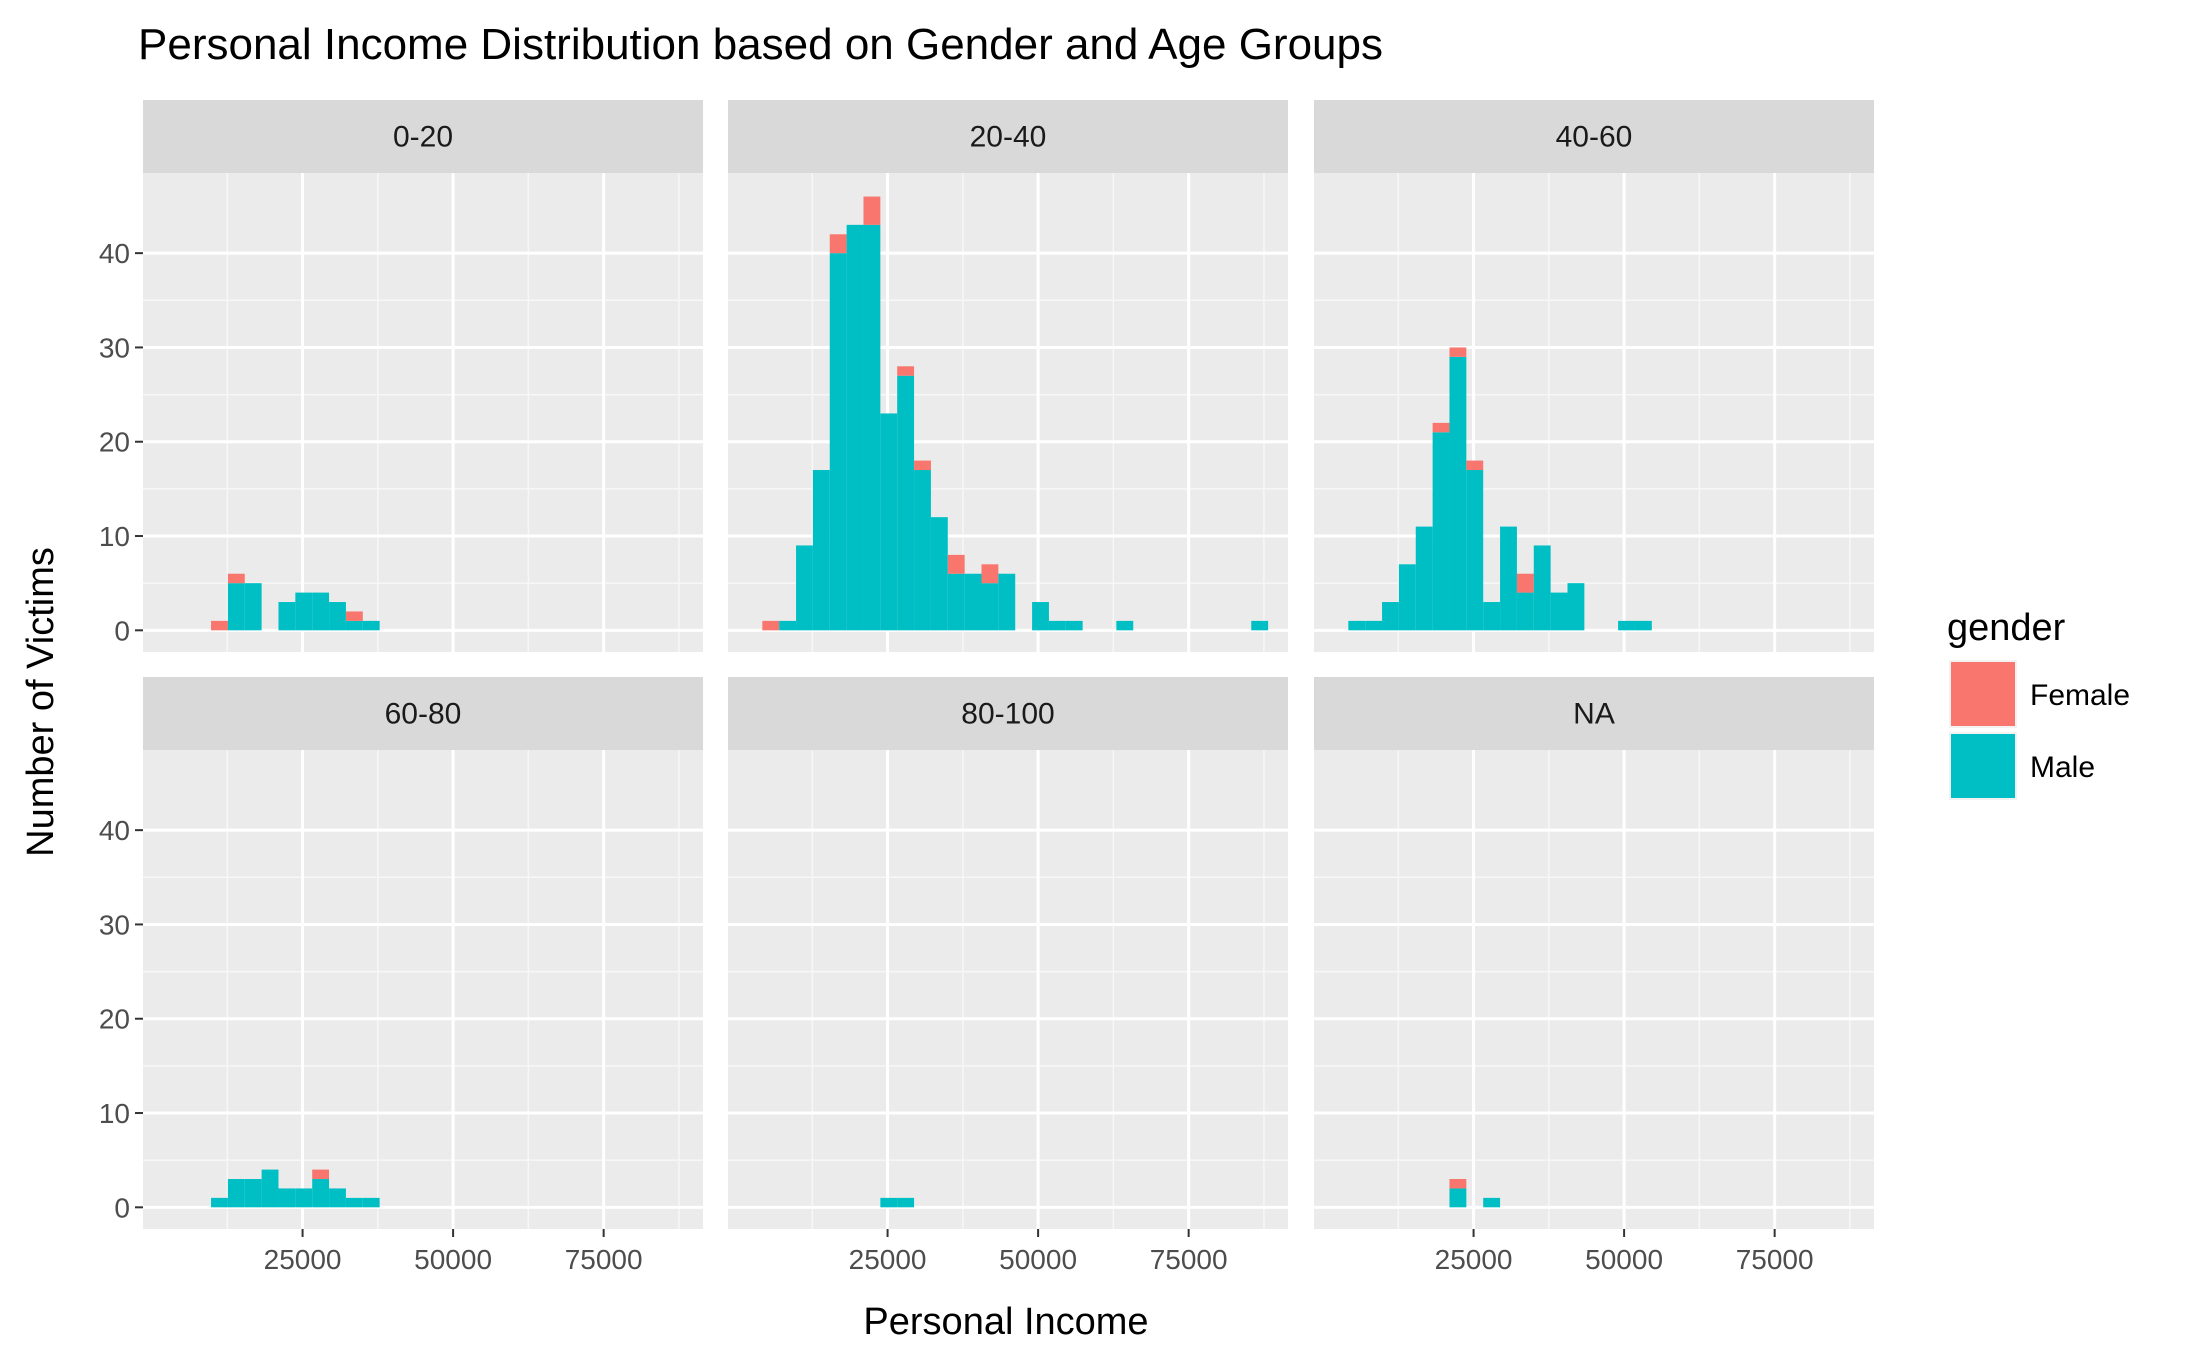 This screenshot has height=1351, width=2187. I want to click on legend-key-male, so click(1983, 766).